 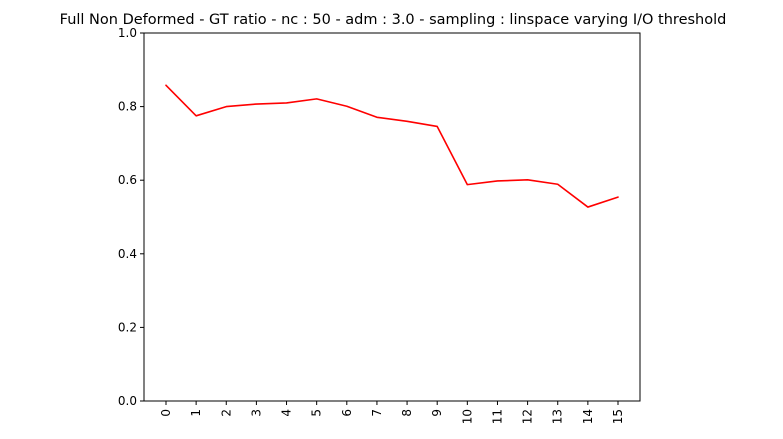 What do you see at coordinates (497, 416) in the screenshot?
I see `x-tick-label: 11` at bounding box center [497, 416].